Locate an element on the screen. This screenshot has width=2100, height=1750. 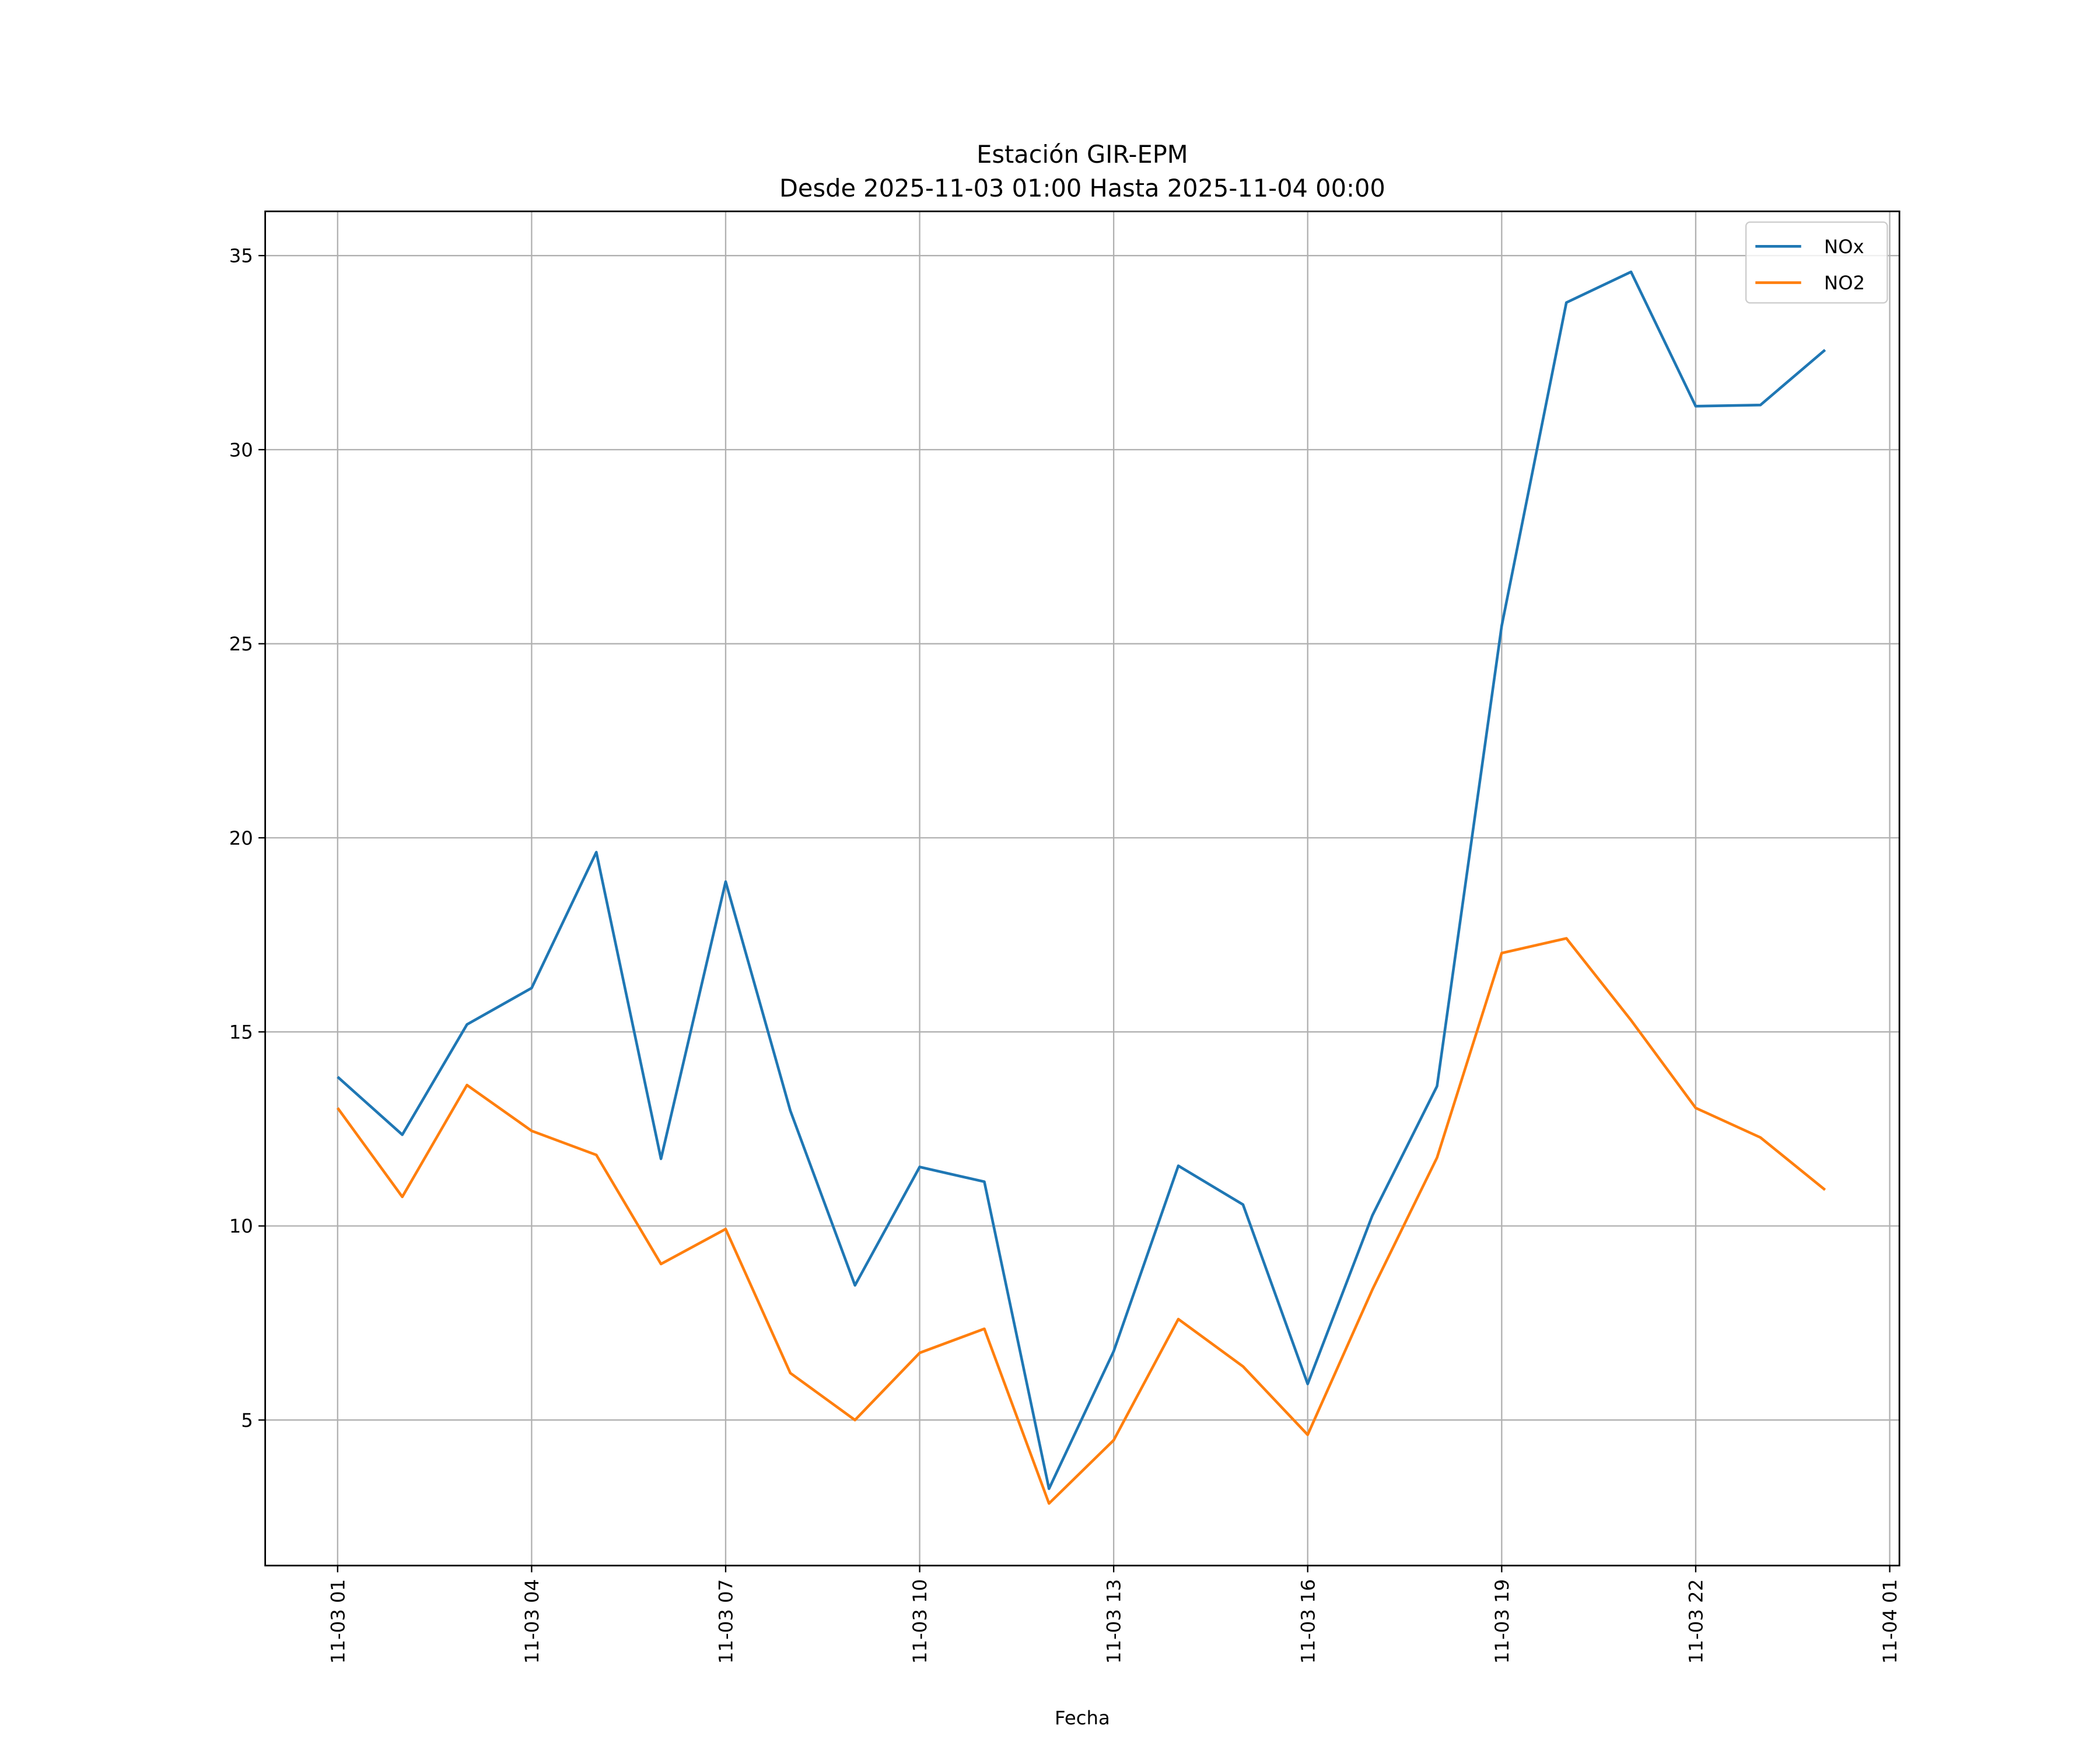
legend-label-no2: NO2 is located at coordinates (1845, 283).